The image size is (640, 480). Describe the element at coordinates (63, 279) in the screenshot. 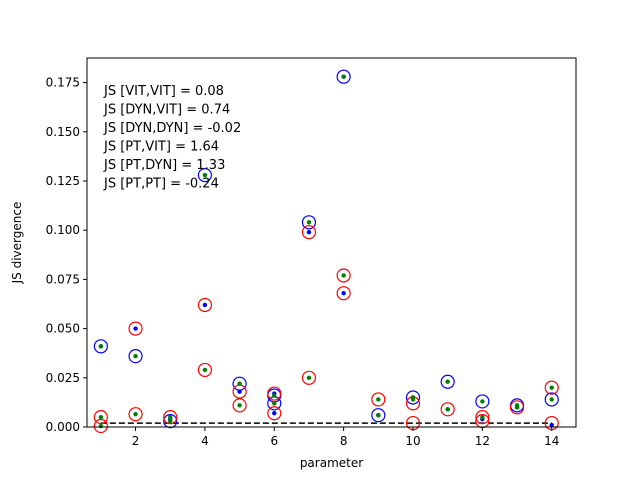

I see `y-tick-label: 0.075` at that location.